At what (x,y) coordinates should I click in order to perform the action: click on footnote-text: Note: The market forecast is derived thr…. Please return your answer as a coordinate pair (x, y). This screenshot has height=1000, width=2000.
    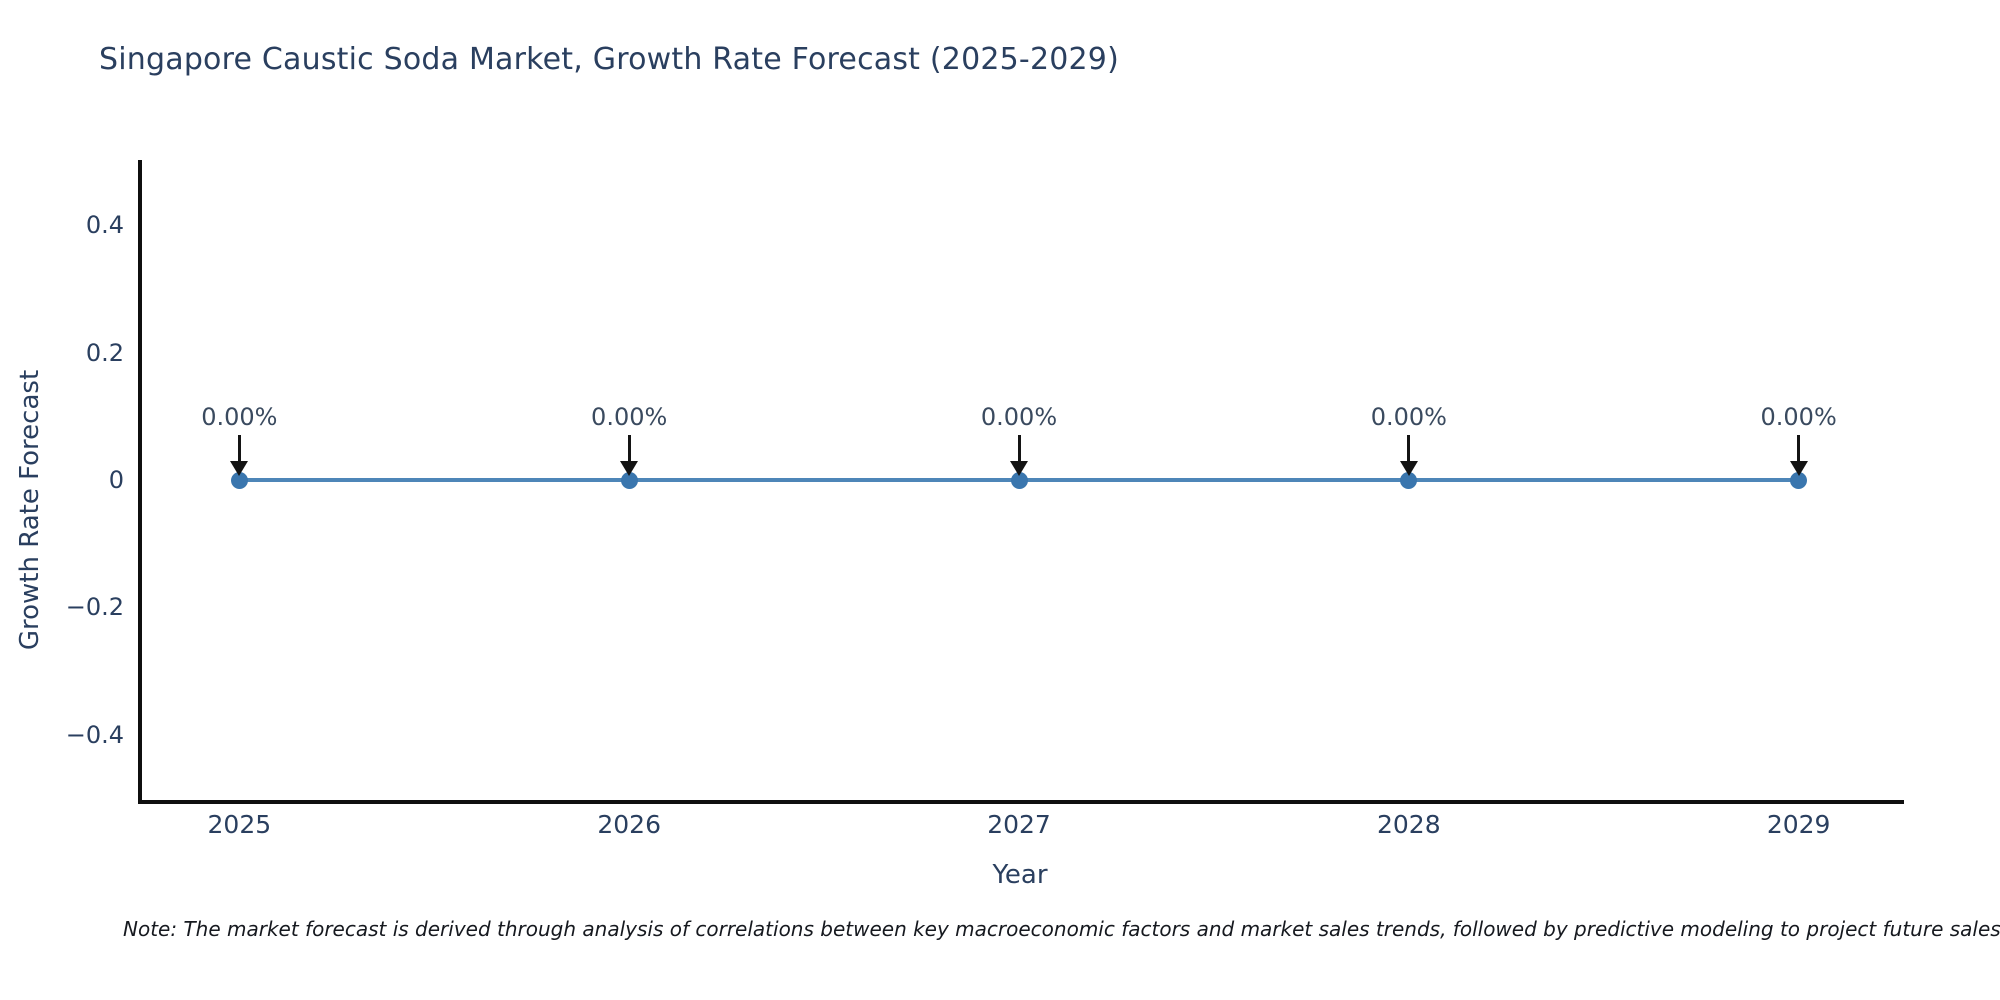
    Looking at the image, I should click on (1061, 929).